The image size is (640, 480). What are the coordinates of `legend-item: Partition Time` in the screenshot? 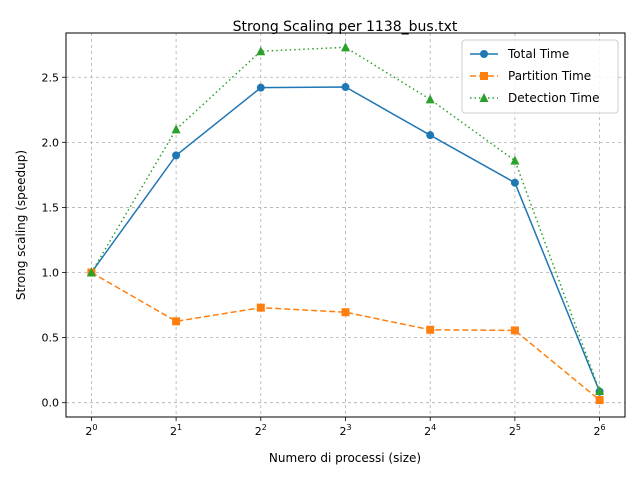 It's located at (530, 76).